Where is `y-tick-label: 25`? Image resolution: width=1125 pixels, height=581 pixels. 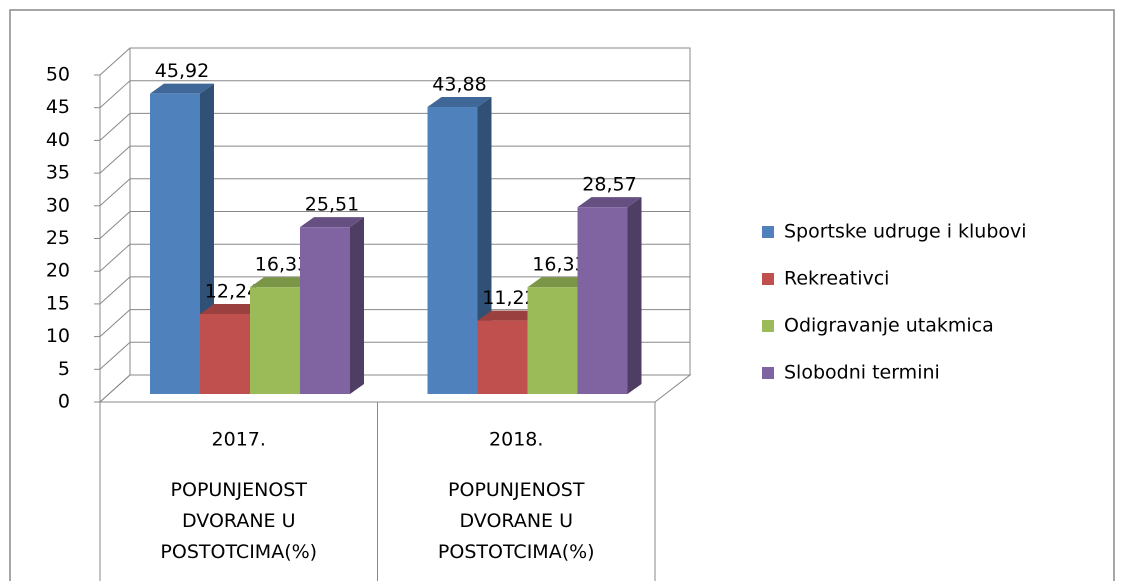
y-tick-label: 25 is located at coordinates (58, 238).